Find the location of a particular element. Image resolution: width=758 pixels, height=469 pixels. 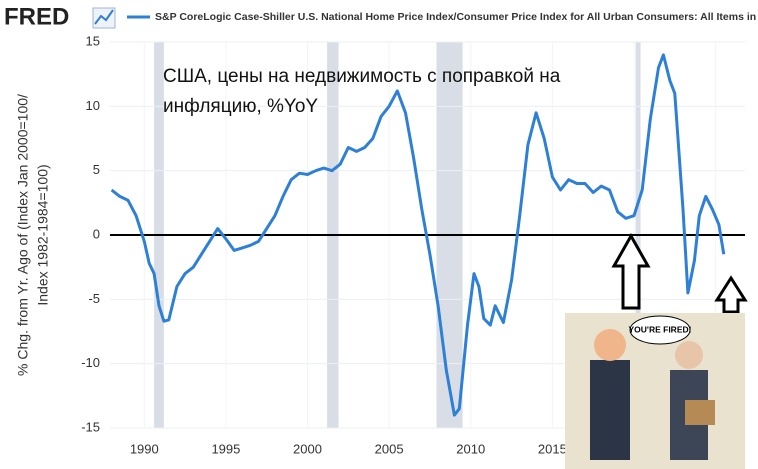

brand: FRED is located at coordinates (36, 16).